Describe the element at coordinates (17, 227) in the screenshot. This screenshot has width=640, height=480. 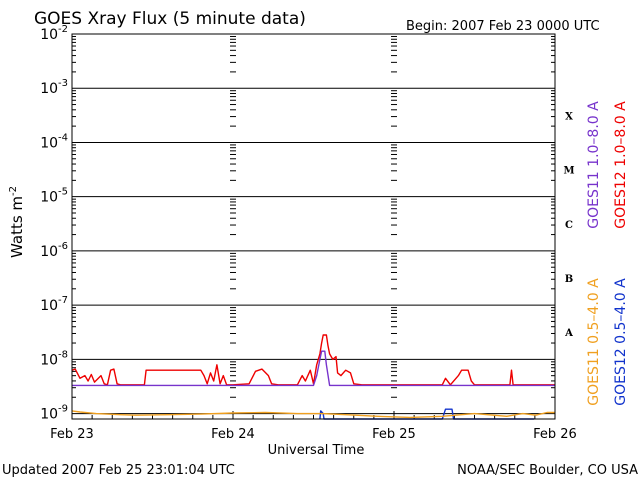
I see `y-axis-label-base: Watts m` at that location.